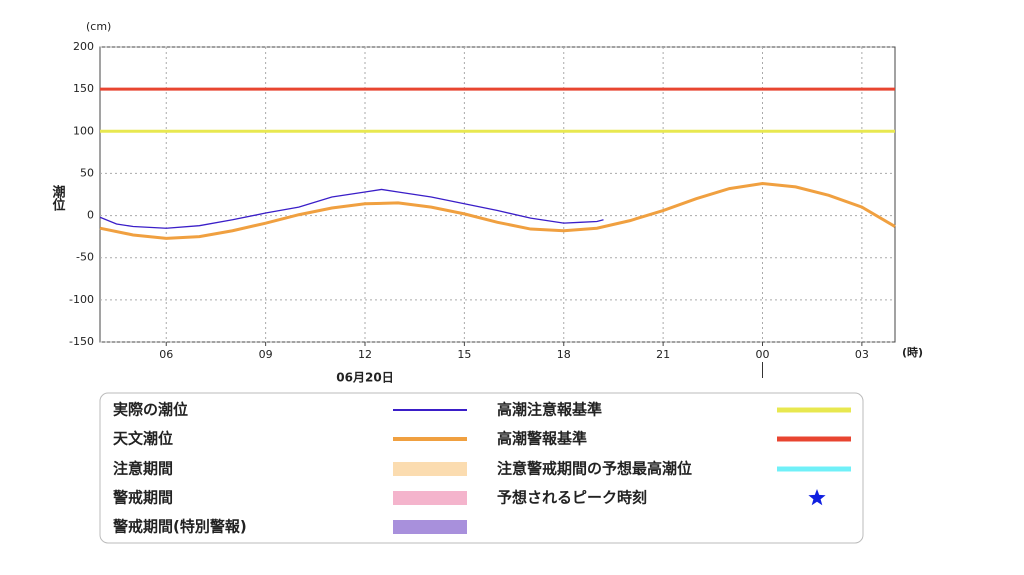 The height and width of the screenshot is (575, 1024). Describe the element at coordinates (179, 527) in the screenshot. I see `legend-label: 警戒期間(特別警報)` at that location.